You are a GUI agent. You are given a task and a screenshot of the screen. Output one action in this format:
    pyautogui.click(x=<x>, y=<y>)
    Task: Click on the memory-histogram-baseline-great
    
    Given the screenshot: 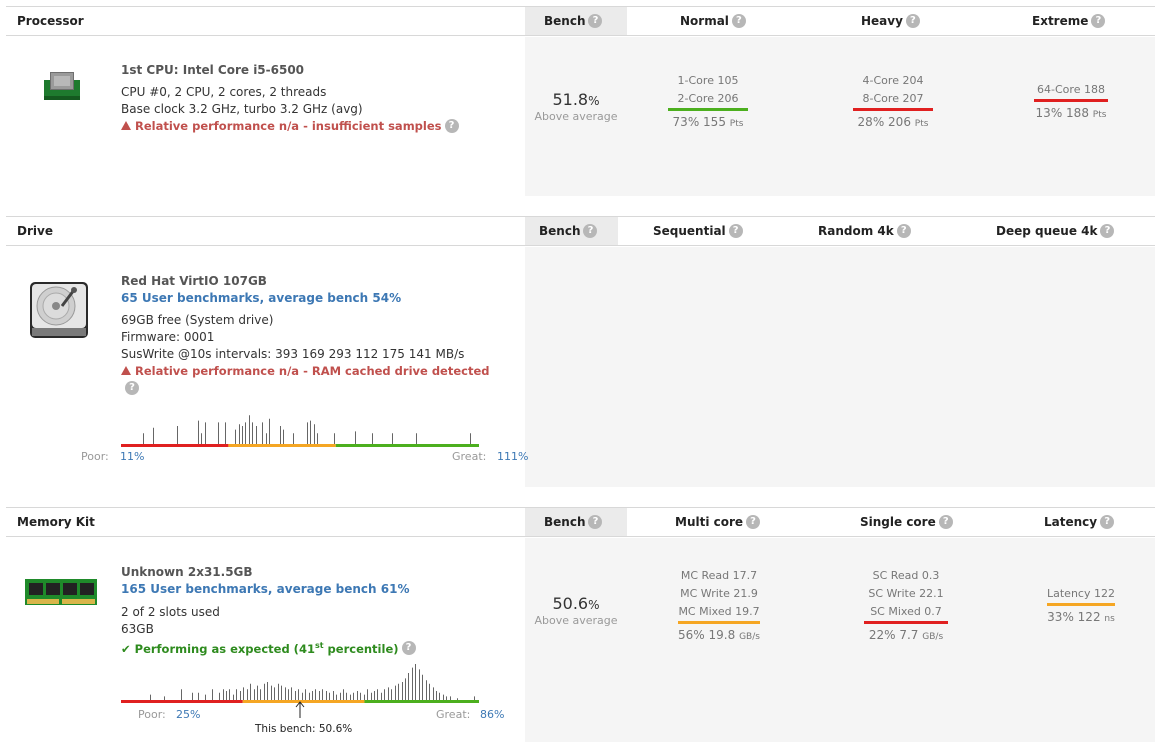 What is the action you would take?
    pyautogui.click(x=421, y=701)
    